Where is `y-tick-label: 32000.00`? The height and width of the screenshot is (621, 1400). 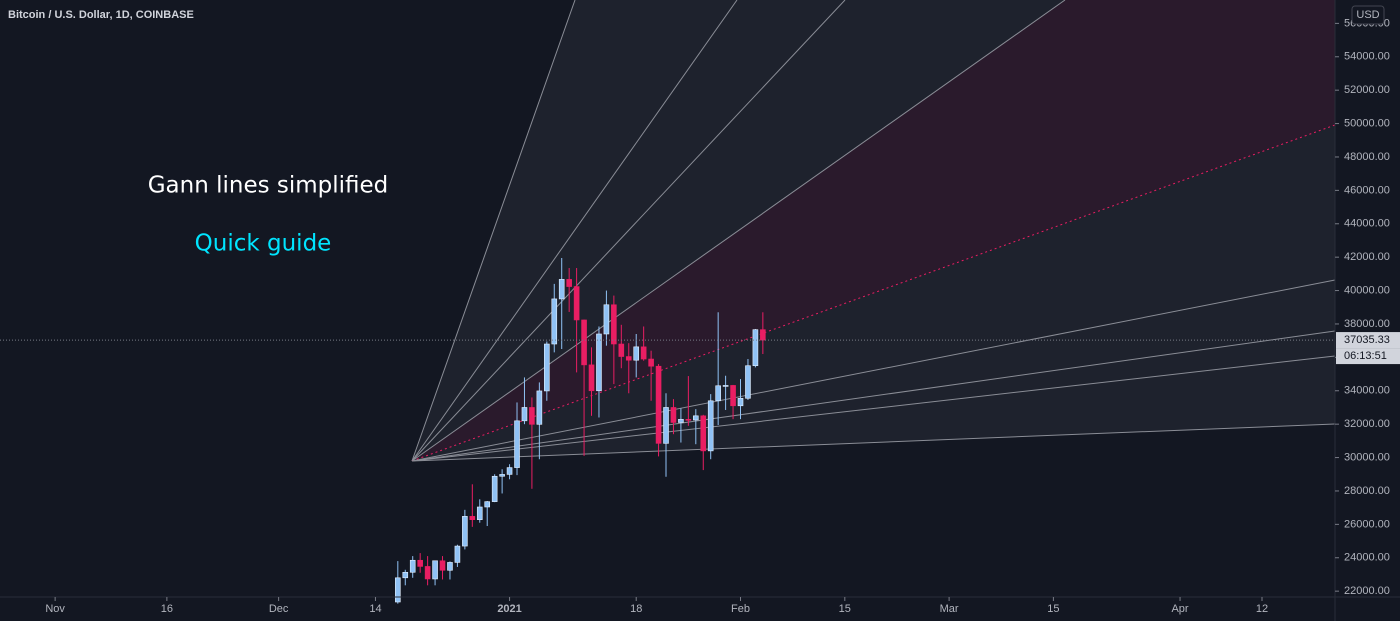 y-tick-label: 32000.00 is located at coordinates (1367, 424).